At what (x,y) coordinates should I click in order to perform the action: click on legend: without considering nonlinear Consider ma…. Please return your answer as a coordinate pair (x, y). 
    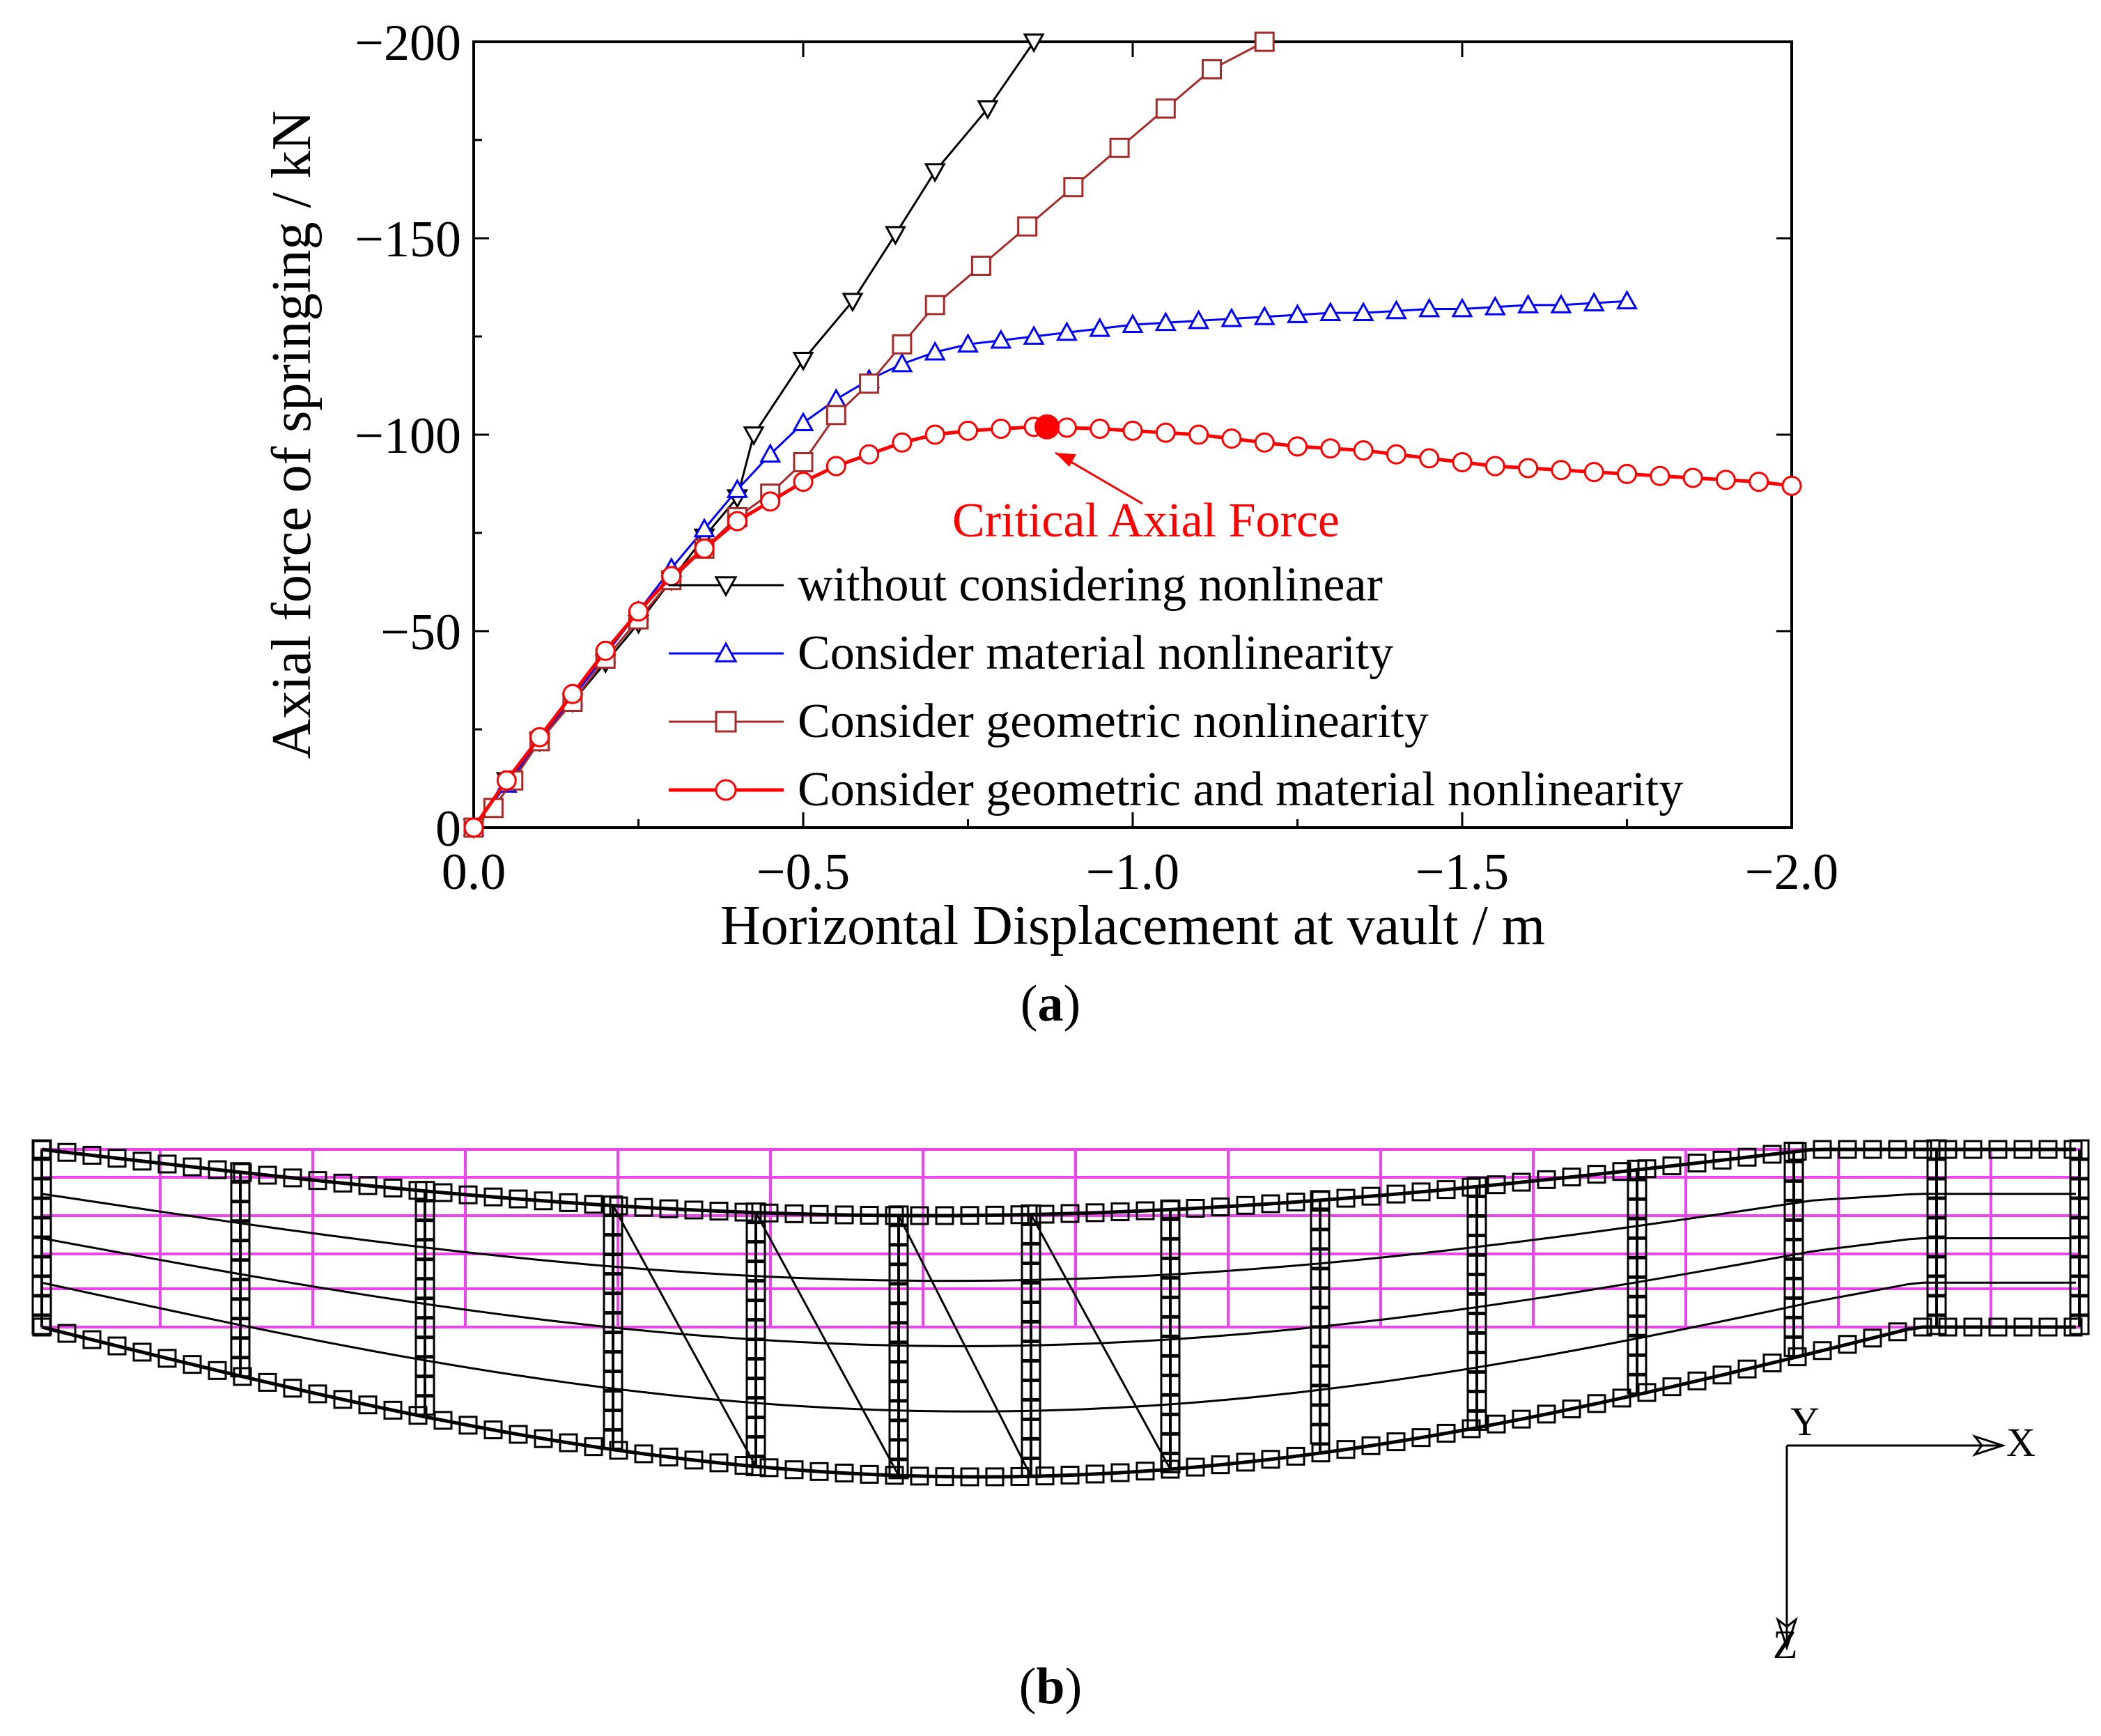
    Looking at the image, I should click on (1176, 687).